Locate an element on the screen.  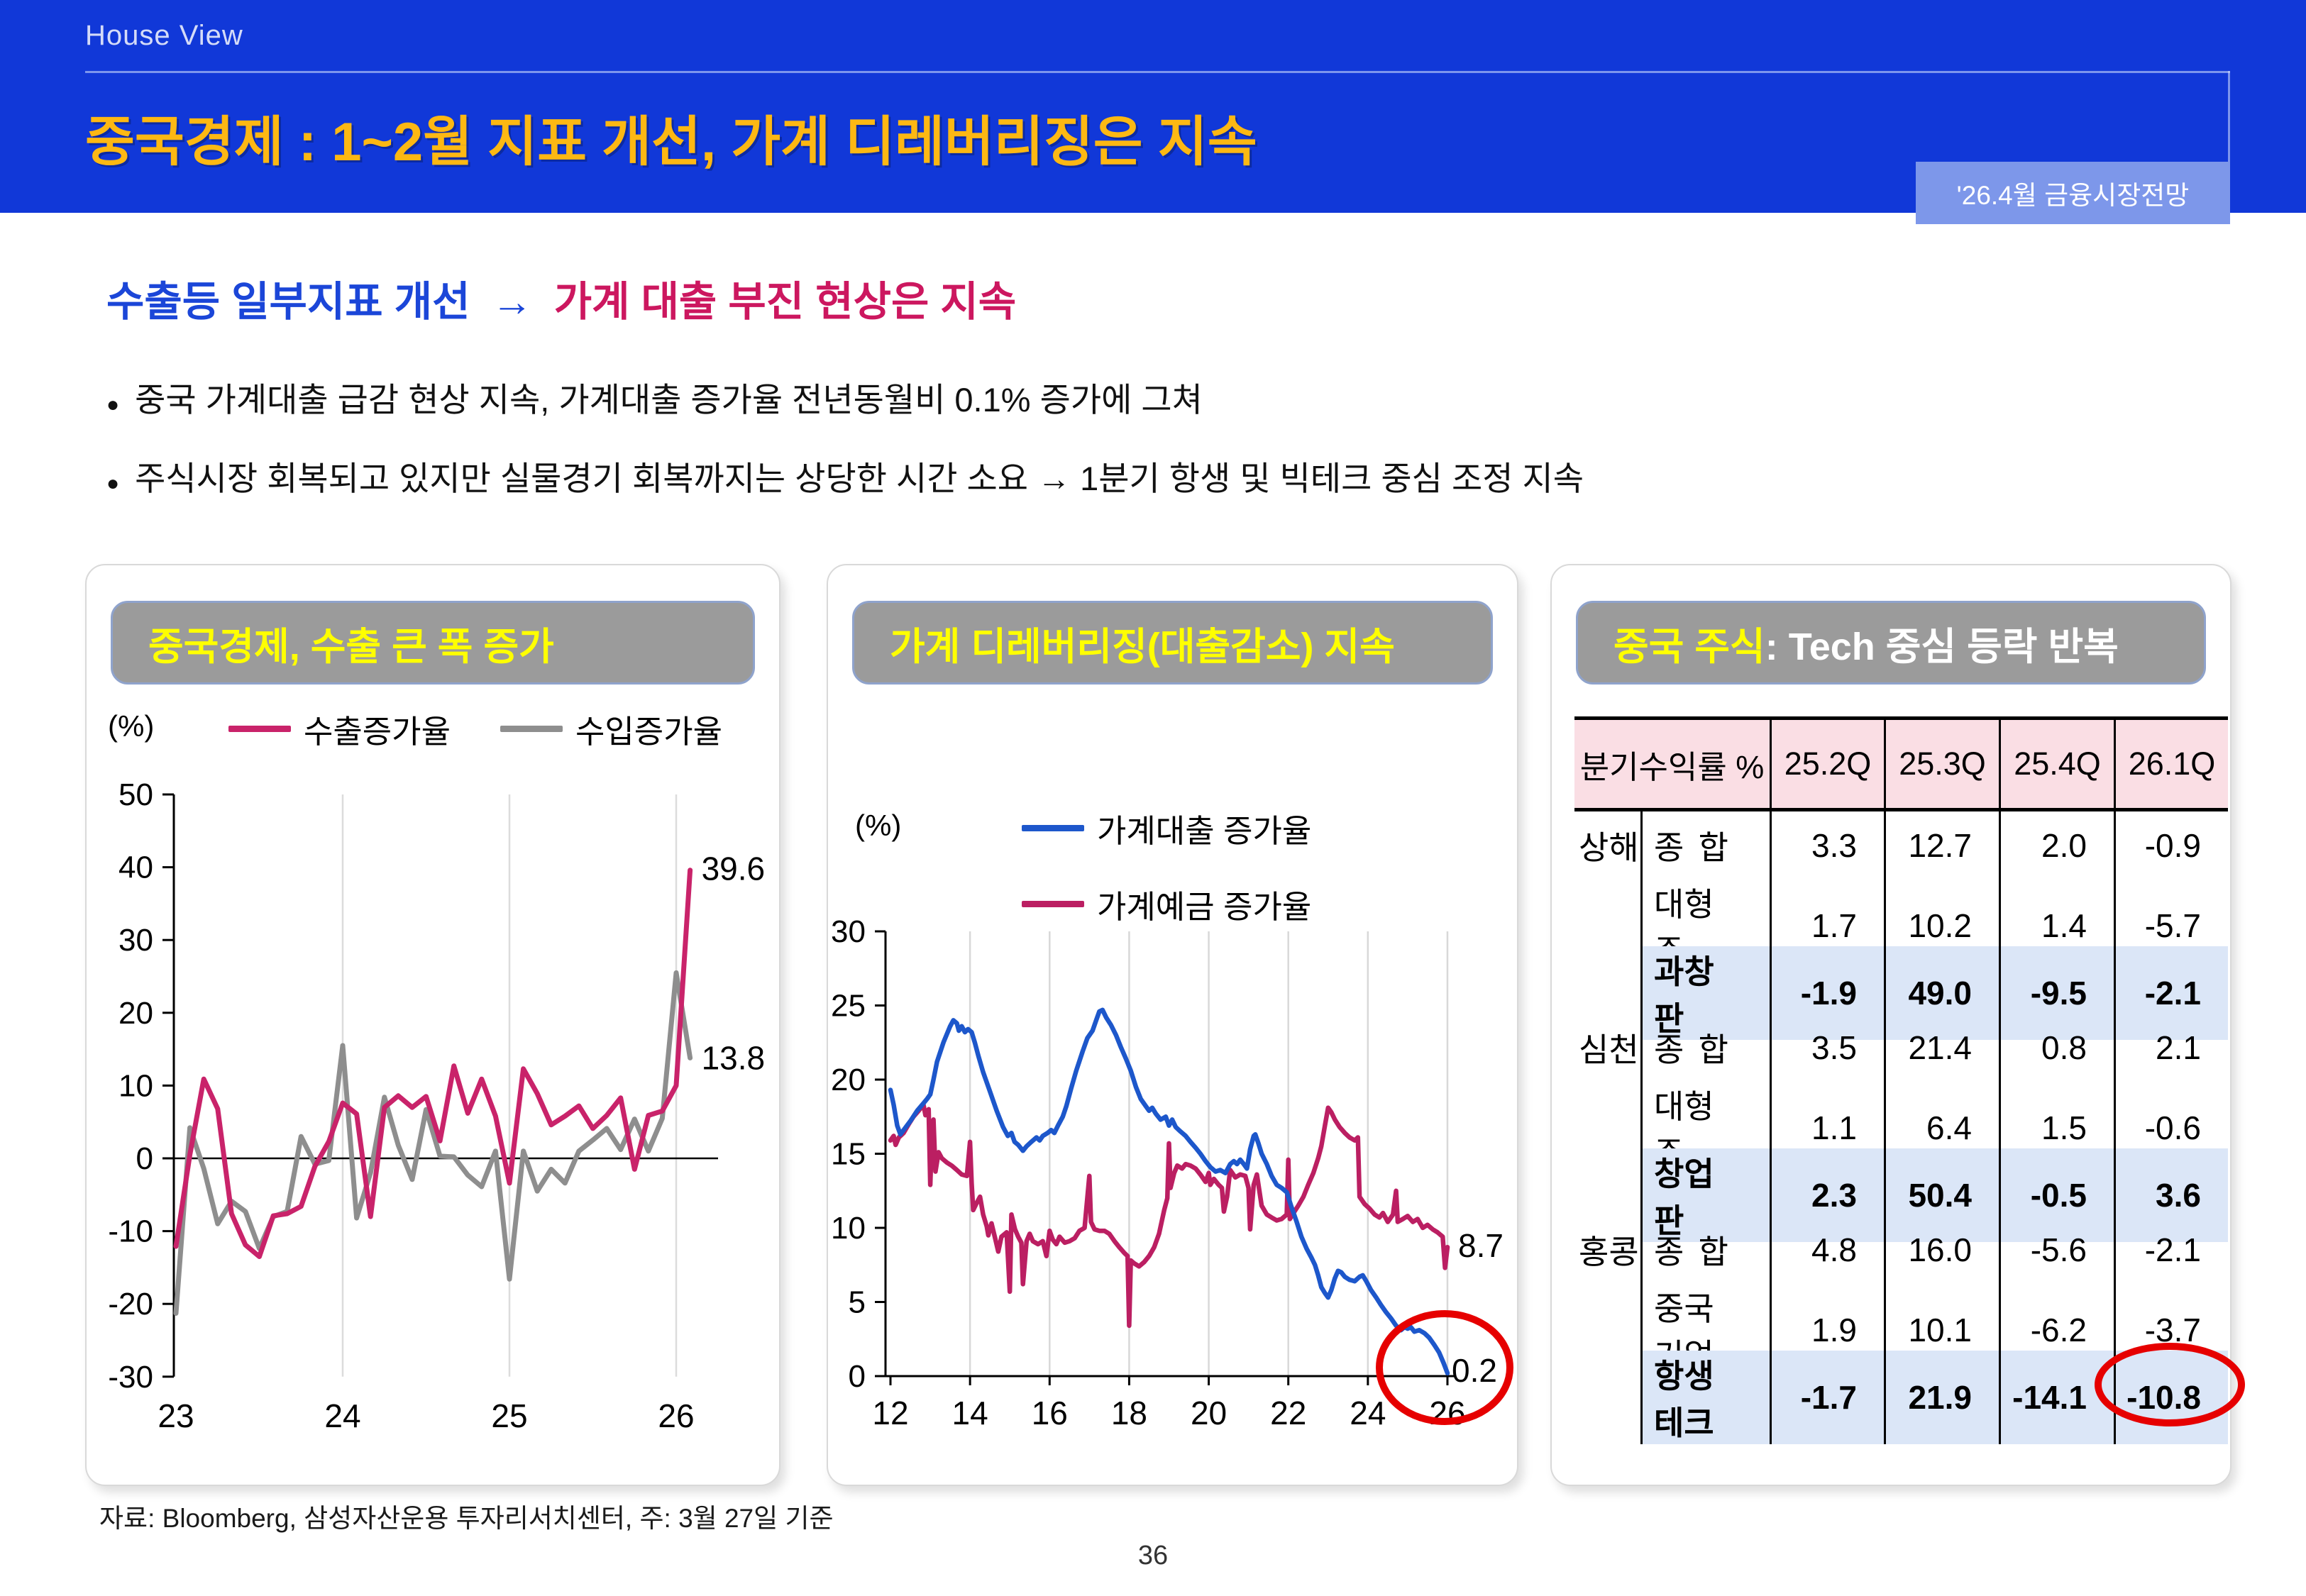
table-cell: -9.5 is located at coordinates (2056, 993).